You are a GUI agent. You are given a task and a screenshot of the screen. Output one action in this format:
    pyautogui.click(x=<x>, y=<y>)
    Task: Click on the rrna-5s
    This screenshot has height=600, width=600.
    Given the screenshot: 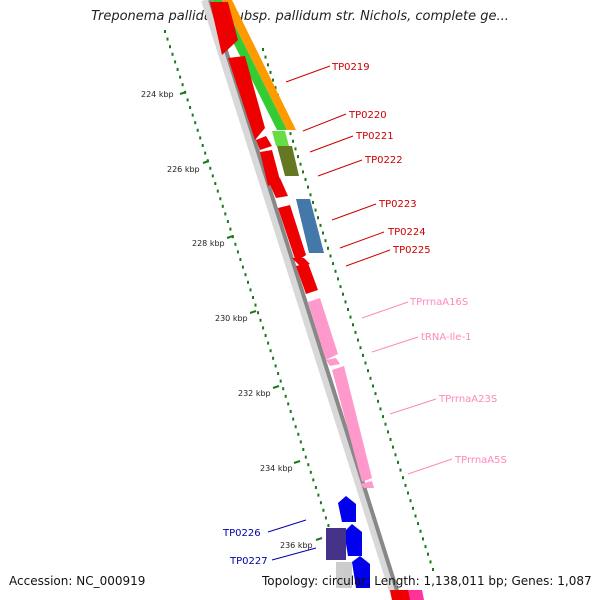 What is the action you would take?
    pyautogui.click(x=367, y=484)
    